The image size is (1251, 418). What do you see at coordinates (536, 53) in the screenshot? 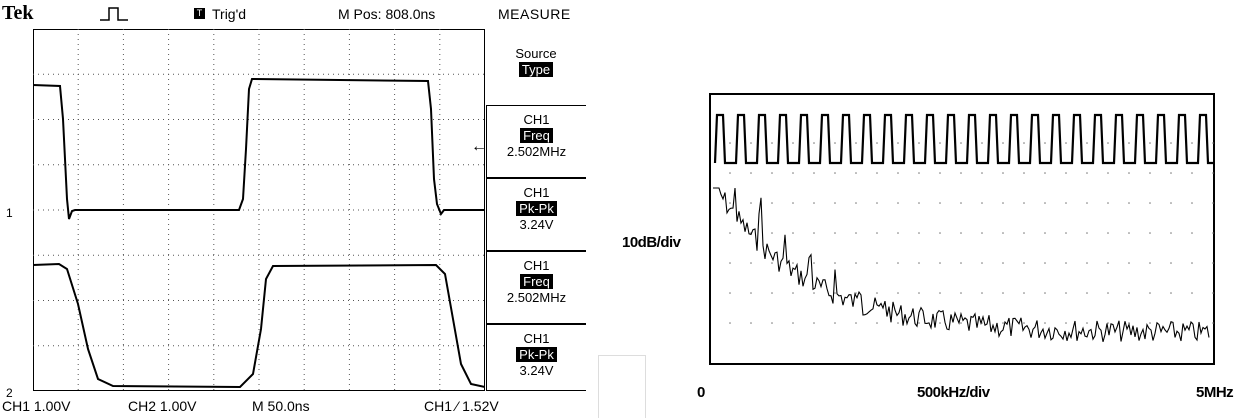
I see `menu-item-label: Source` at bounding box center [536, 53].